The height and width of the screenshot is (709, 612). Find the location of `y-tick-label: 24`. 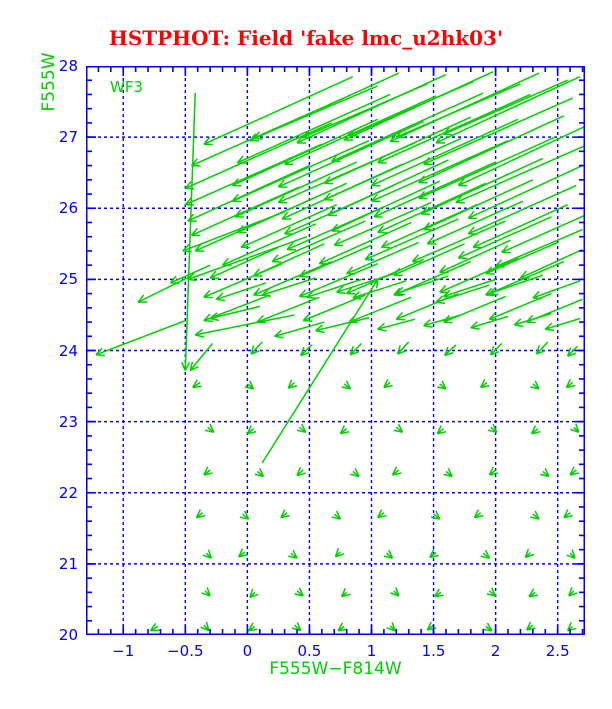

y-tick-label: 24 is located at coordinates (68, 350).